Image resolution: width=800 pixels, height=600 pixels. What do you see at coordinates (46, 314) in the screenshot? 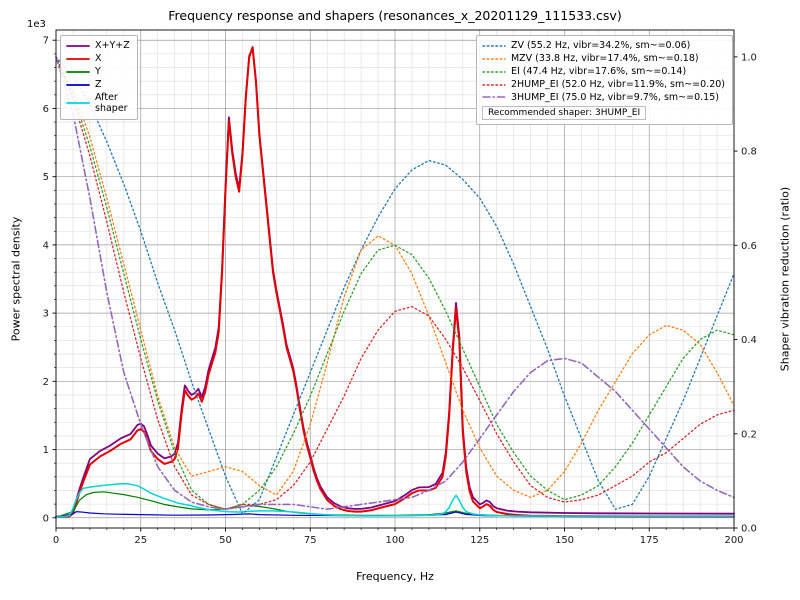
I see `svg-text: 3` at bounding box center [46, 314].